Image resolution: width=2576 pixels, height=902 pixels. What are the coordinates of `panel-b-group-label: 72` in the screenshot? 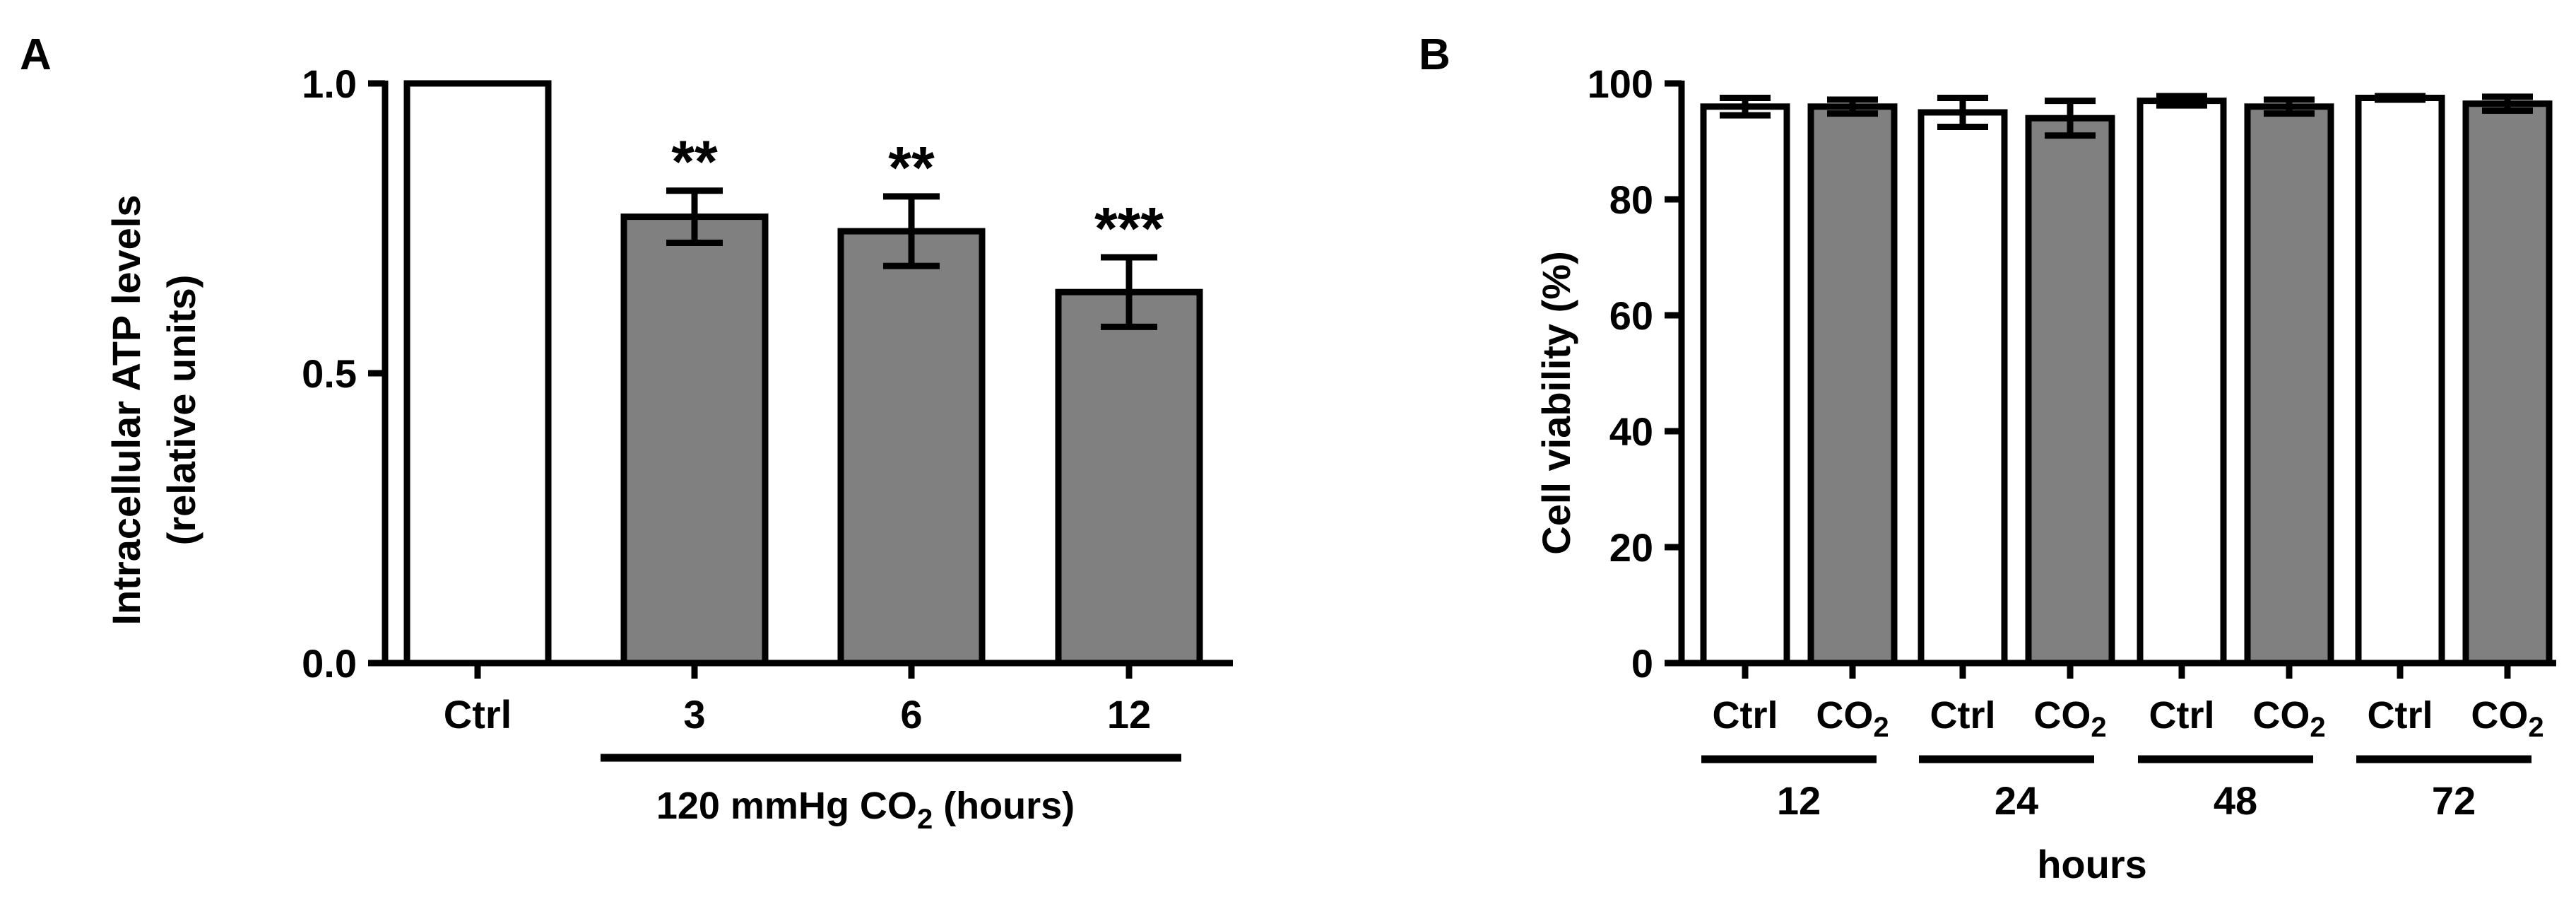 It's located at (2454, 800).